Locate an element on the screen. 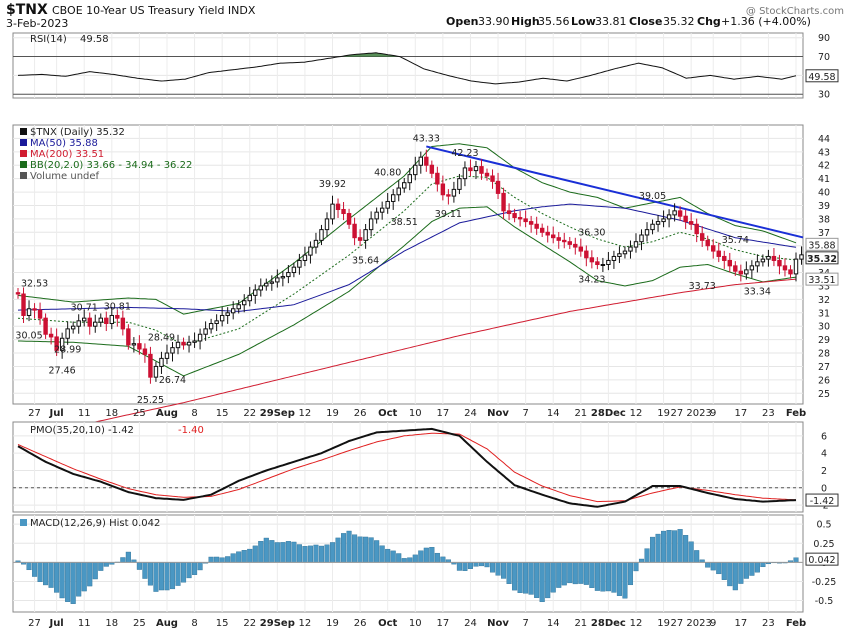 Image resolution: width=850 pixels, height=633 pixels. x-tick-label: 8 is located at coordinates (194, 623).